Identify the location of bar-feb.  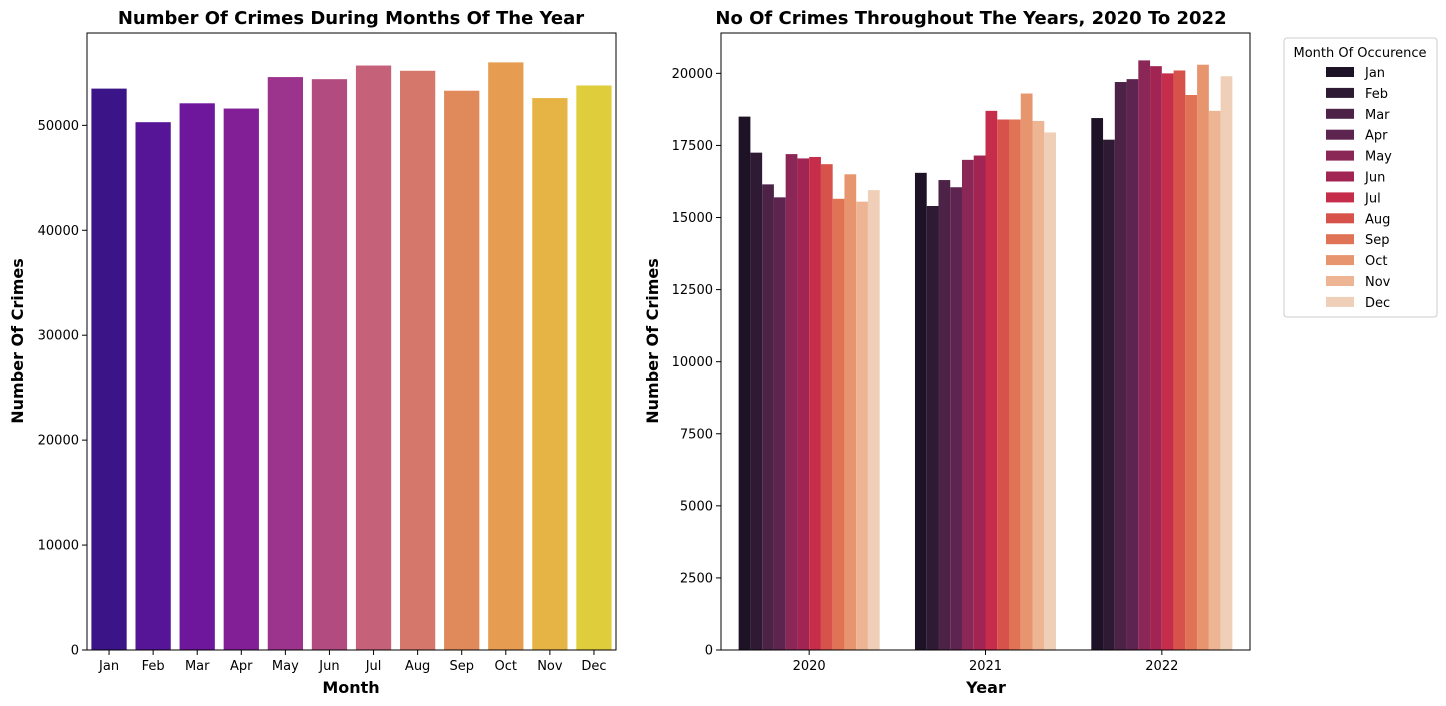
(153, 386).